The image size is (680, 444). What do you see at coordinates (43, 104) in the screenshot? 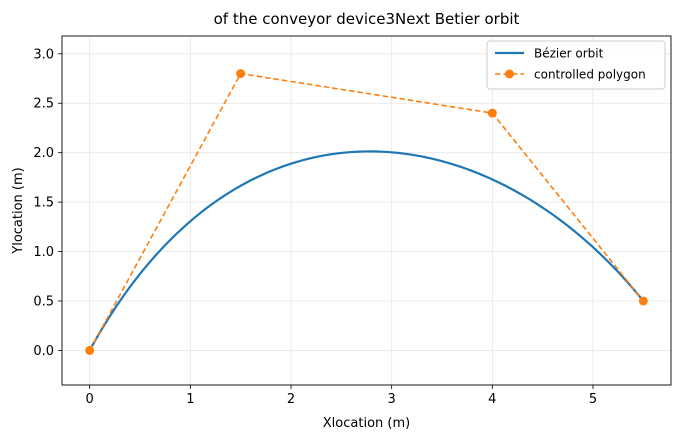
I see `y-tick-label: 2.5` at bounding box center [43, 104].